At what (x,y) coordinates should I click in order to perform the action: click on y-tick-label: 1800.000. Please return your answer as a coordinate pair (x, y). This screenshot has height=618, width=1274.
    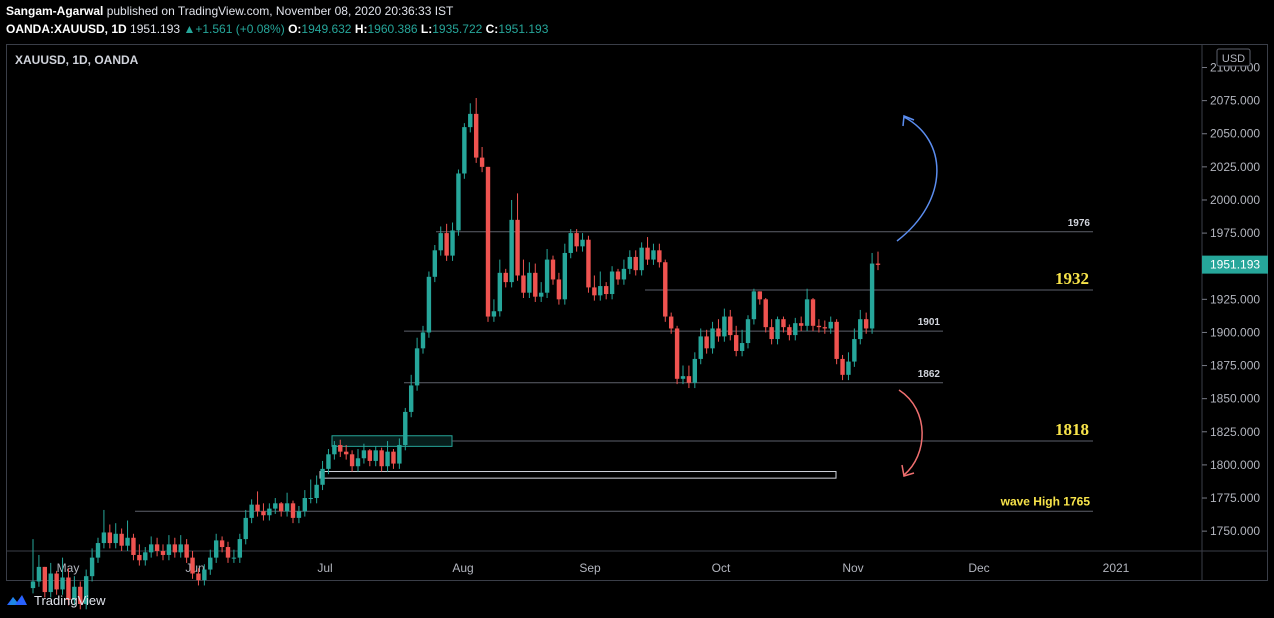
    Looking at the image, I should click on (1235, 465).